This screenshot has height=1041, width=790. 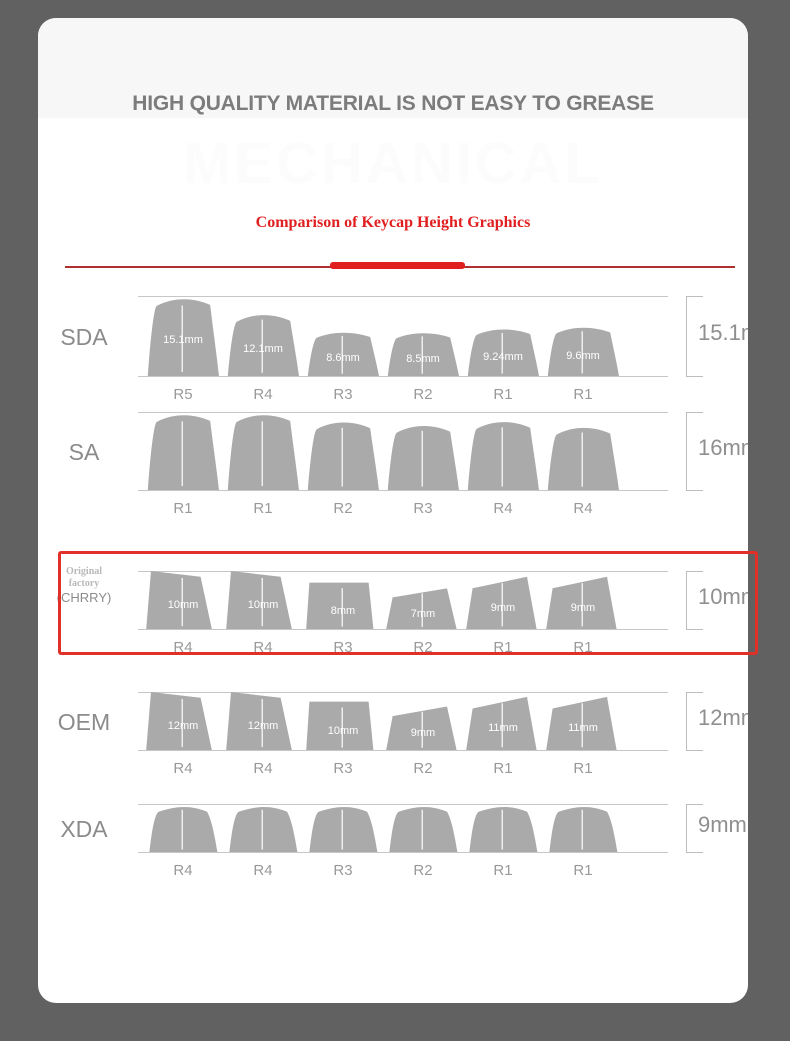 I want to click on keycap-group: 10mm 10mm 8mm 7mm 9mm 9mm, so click(x=403, y=600).